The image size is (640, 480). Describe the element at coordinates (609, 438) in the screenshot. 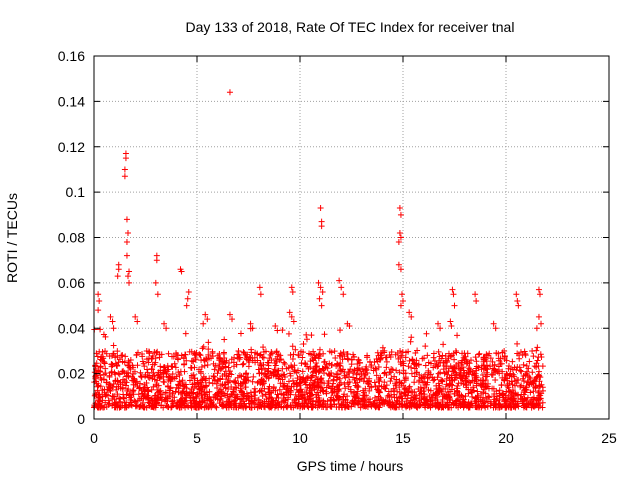

I see `x-tick-label: 25` at that location.